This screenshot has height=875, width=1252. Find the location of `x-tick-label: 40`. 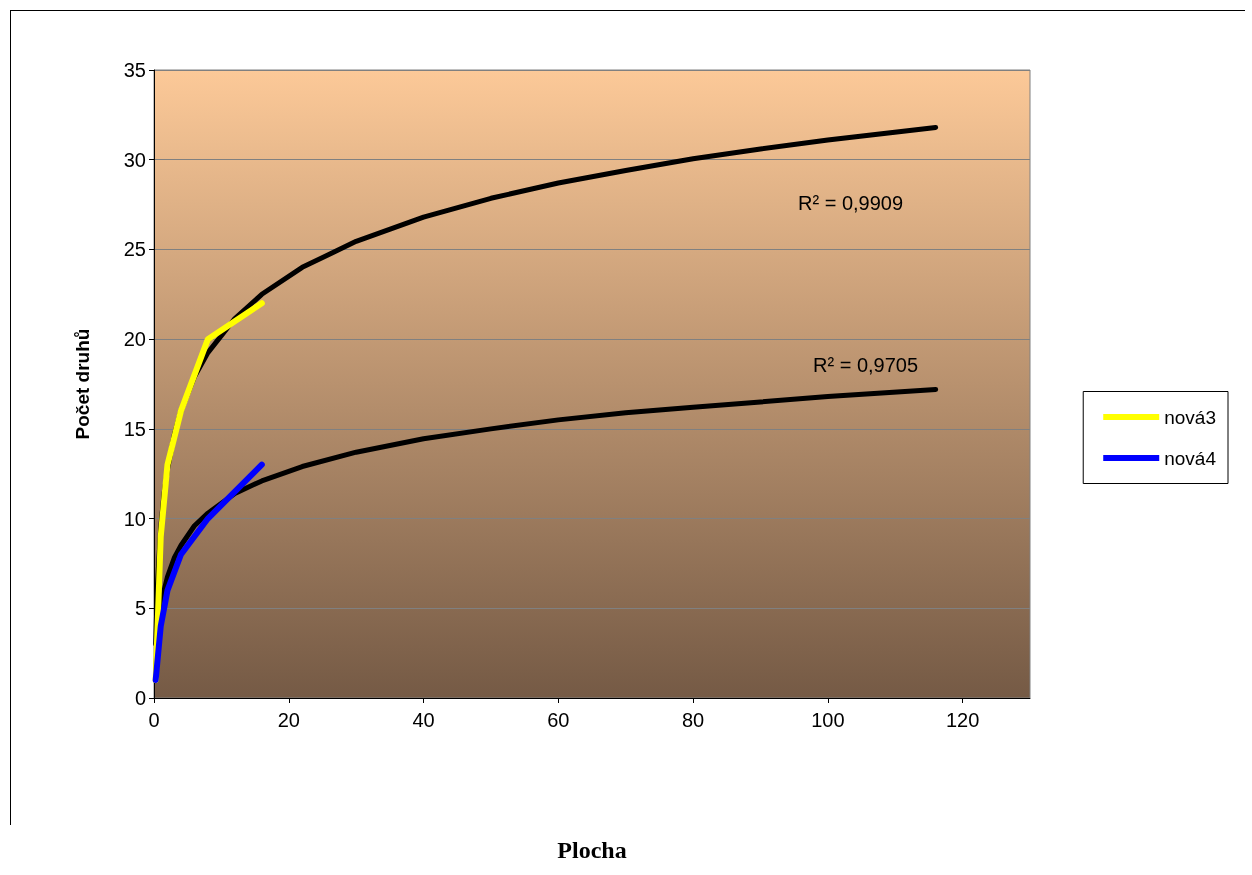

x-tick-label: 40 is located at coordinates (423, 720).